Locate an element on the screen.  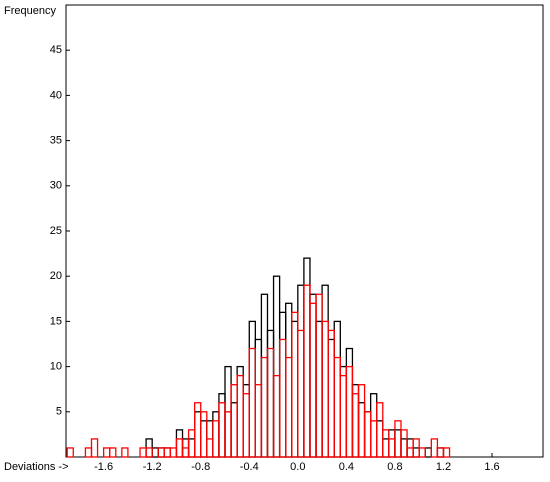
x-tick-label: 0.8 is located at coordinates (394, 467).